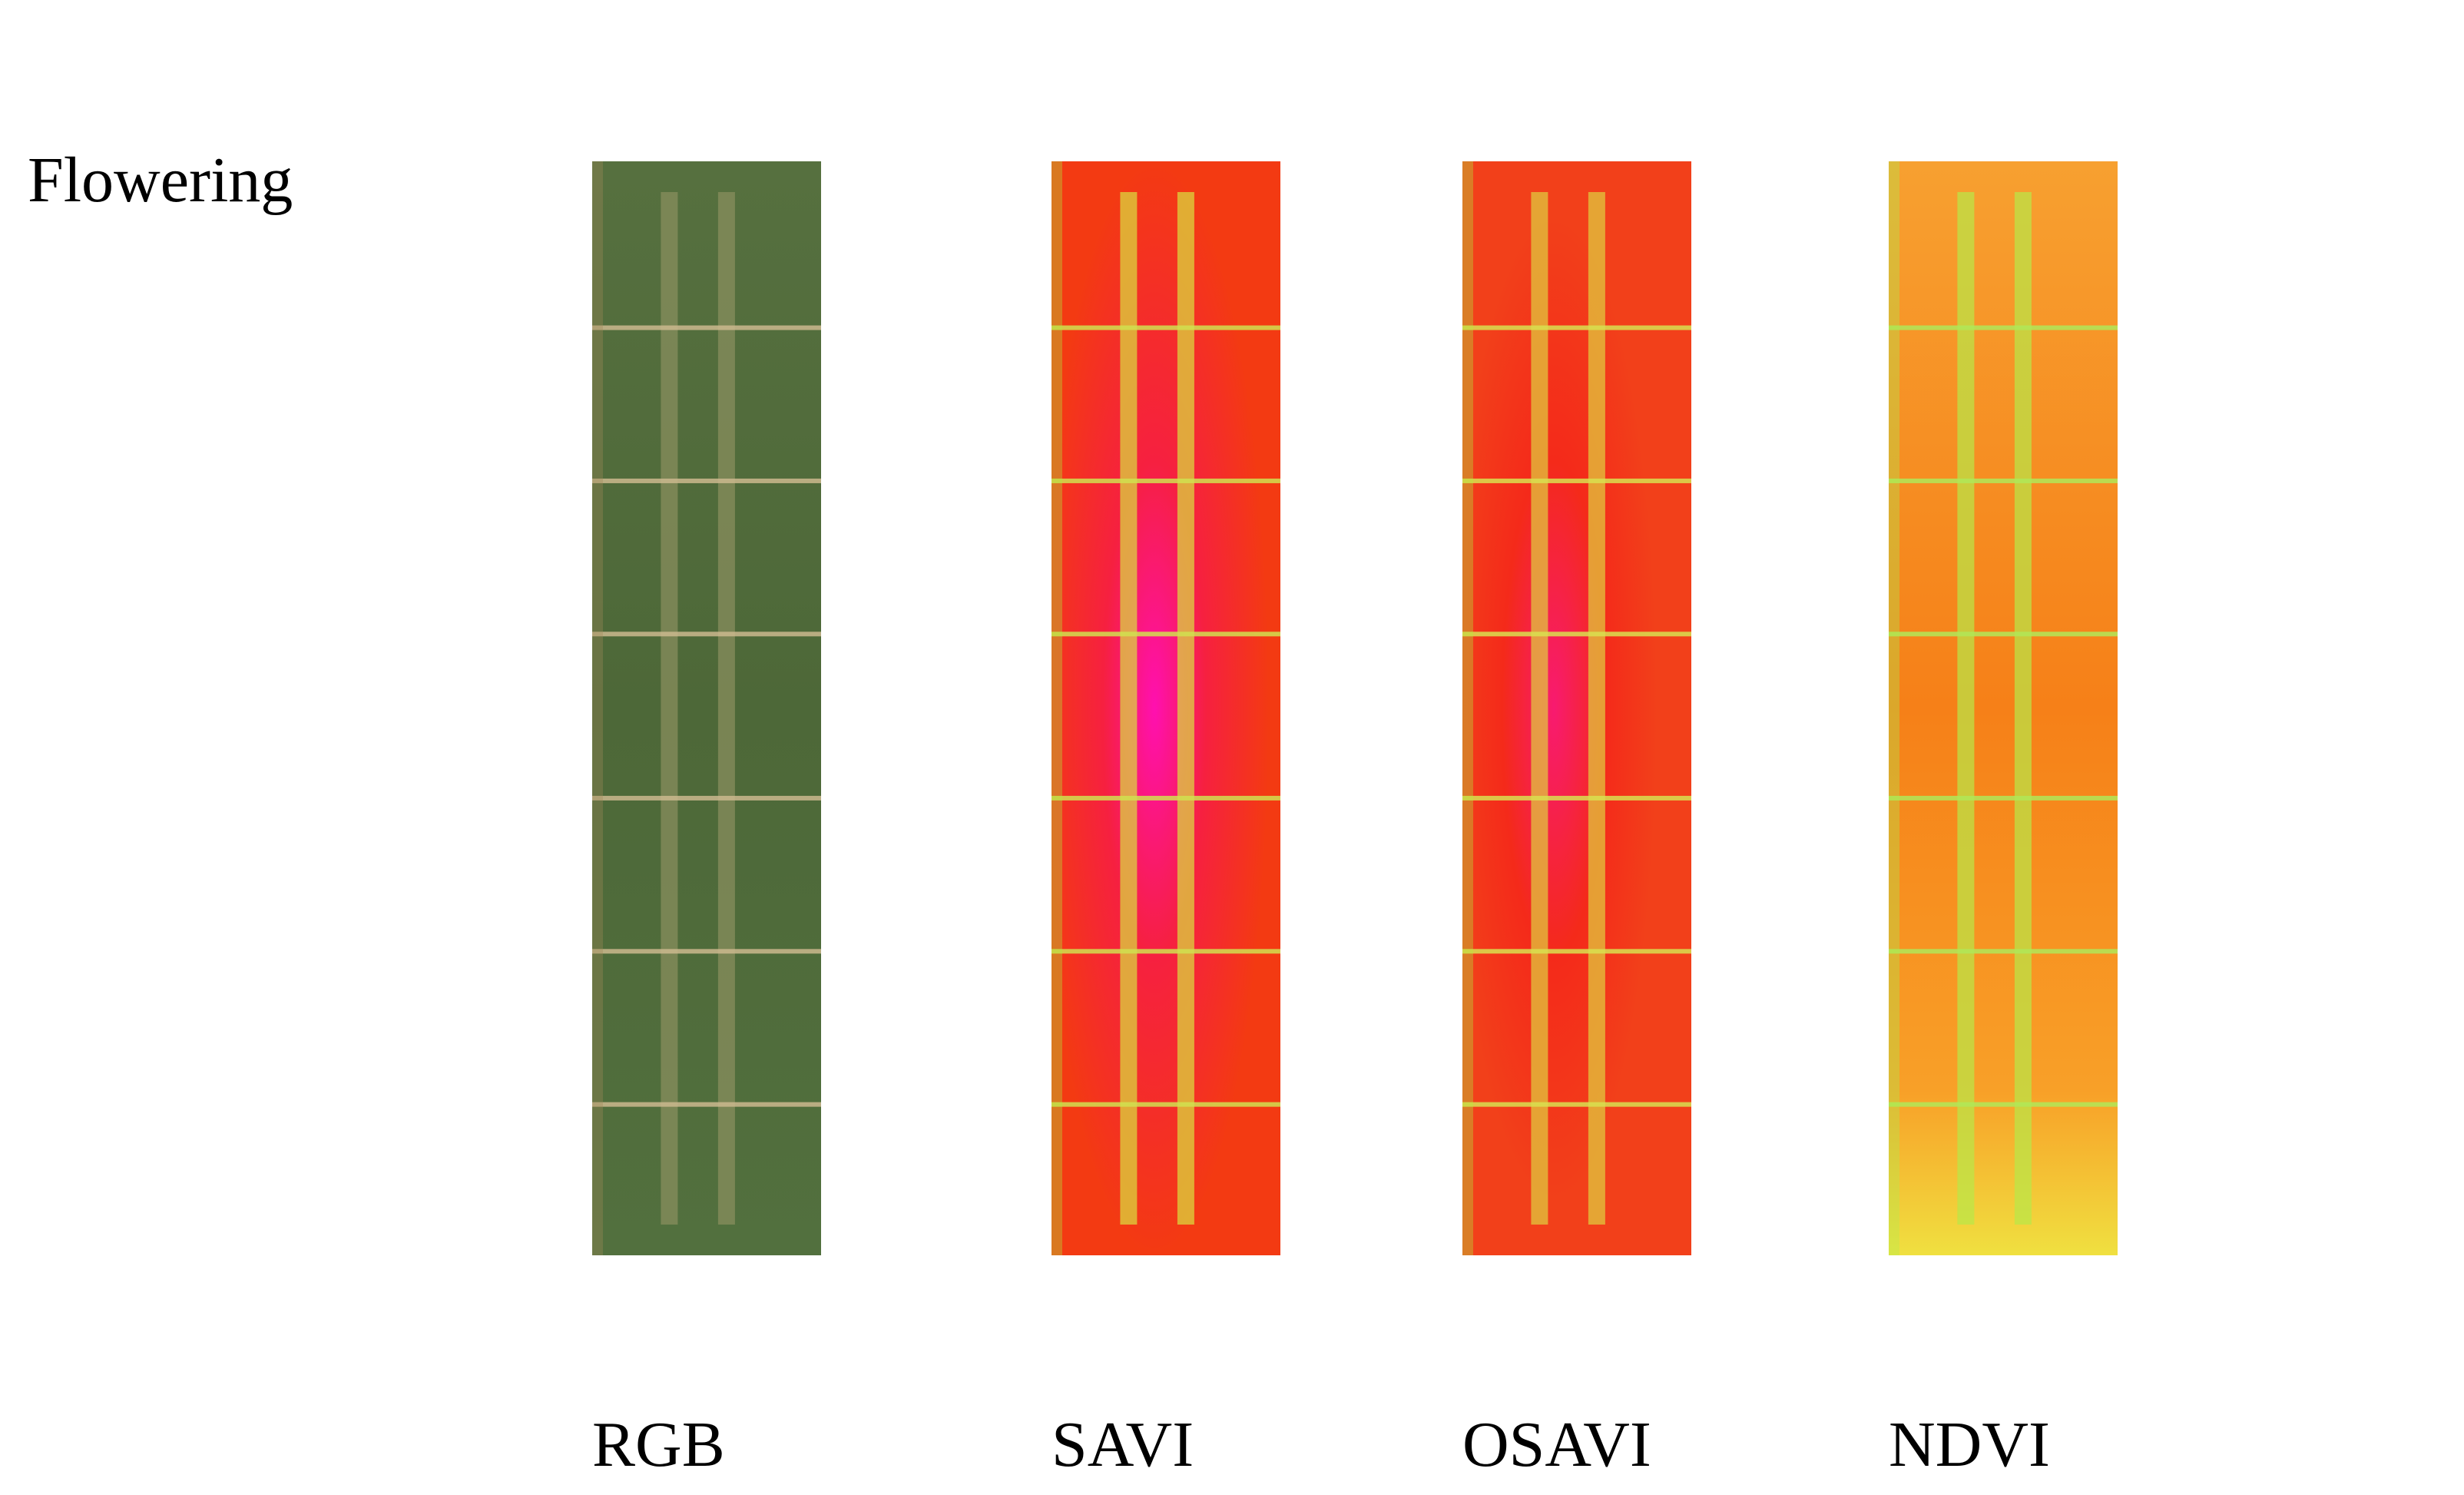 The image size is (2464, 1495). I want to click on panel-caption: RGB, so click(658, 1444).